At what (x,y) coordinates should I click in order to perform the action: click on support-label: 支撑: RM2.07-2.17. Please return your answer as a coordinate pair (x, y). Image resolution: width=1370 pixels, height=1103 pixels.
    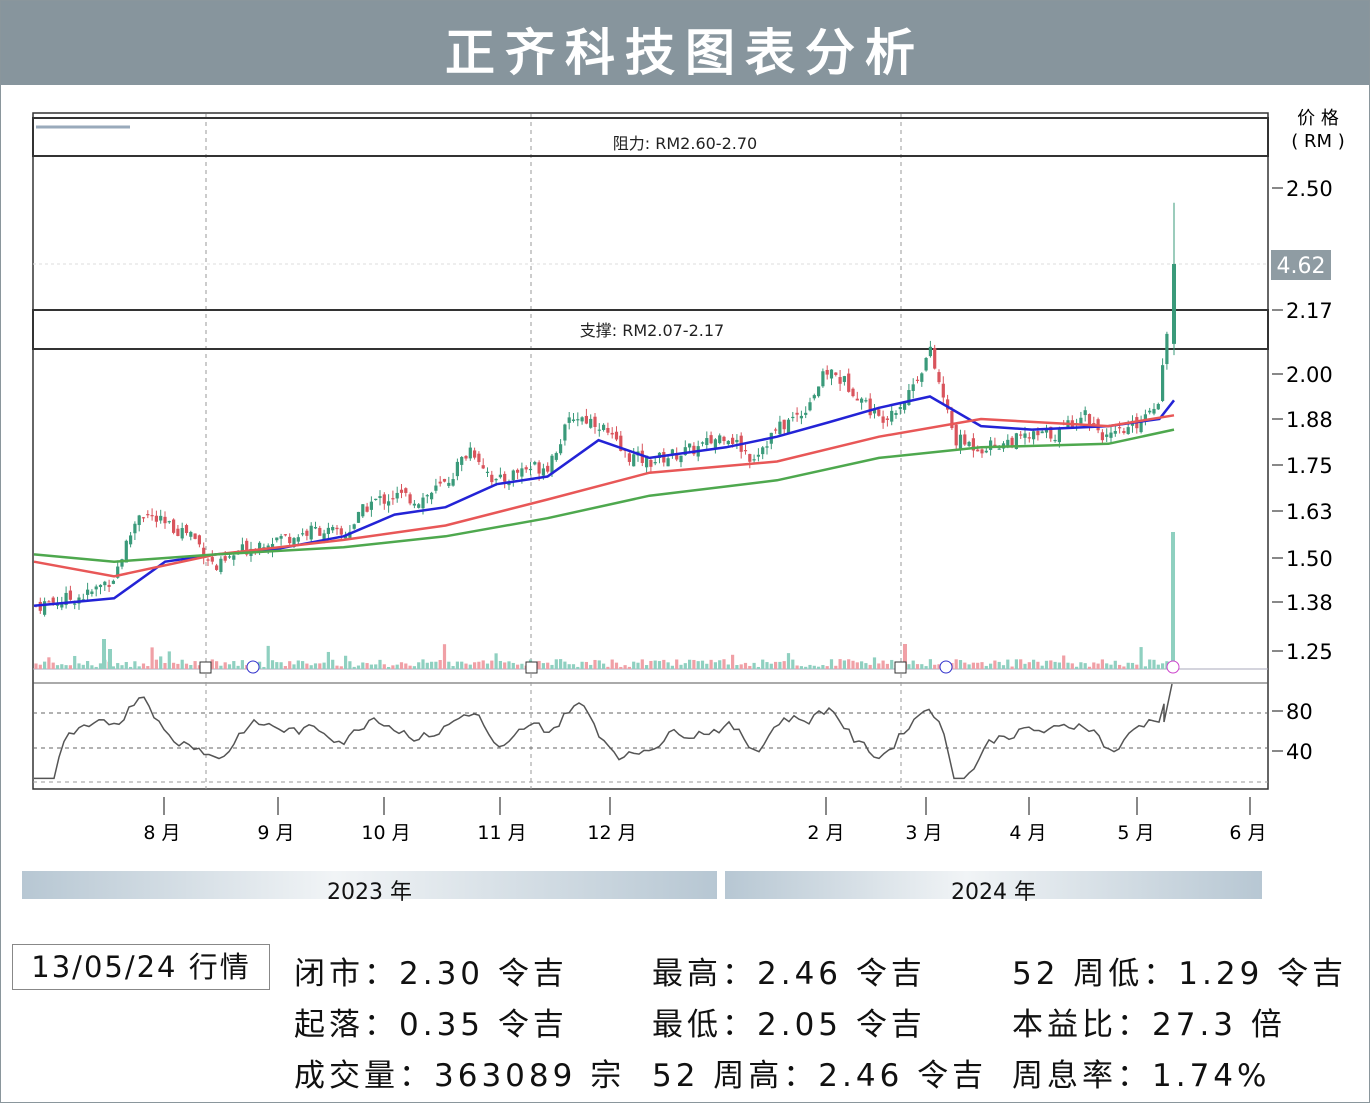
    Looking at the image, I should click on (652, 330).